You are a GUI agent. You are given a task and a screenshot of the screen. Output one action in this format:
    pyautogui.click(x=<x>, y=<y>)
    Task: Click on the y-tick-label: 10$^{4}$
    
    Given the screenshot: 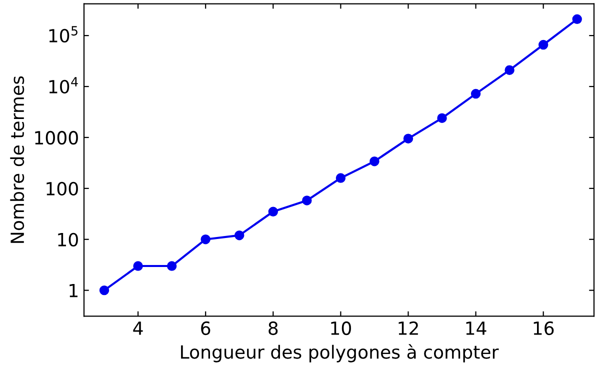 What is the action you would take?
    pyautogui.click(x=63, y=85)
    